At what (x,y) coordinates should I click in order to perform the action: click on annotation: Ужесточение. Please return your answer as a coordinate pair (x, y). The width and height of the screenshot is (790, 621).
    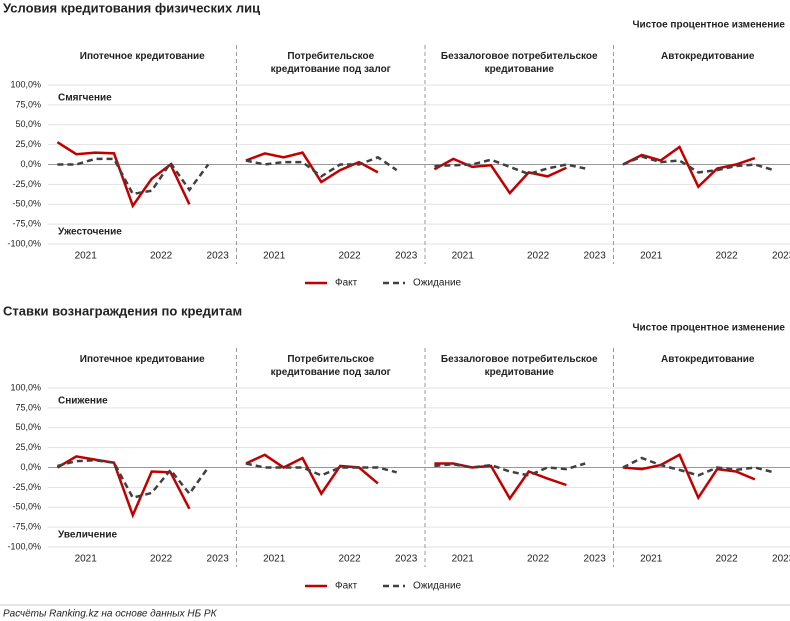
    Looking at the image, I should click on (90, 232).